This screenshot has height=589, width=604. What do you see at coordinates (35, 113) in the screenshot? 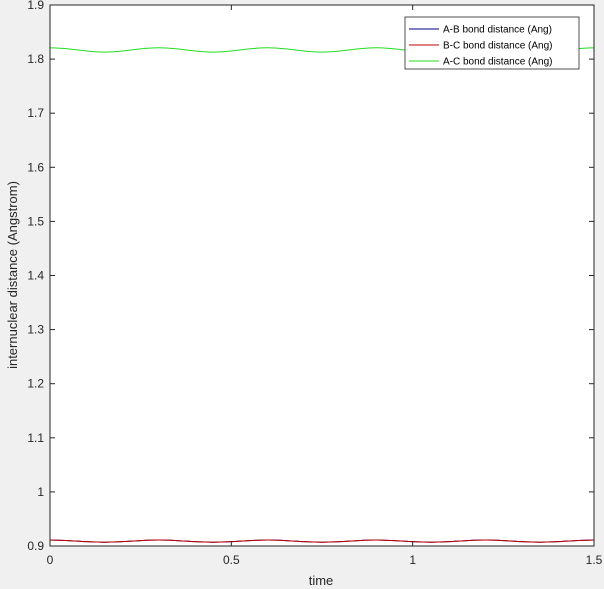
I see `y-tick-label: 1.7` at bounding box center [35, 113].